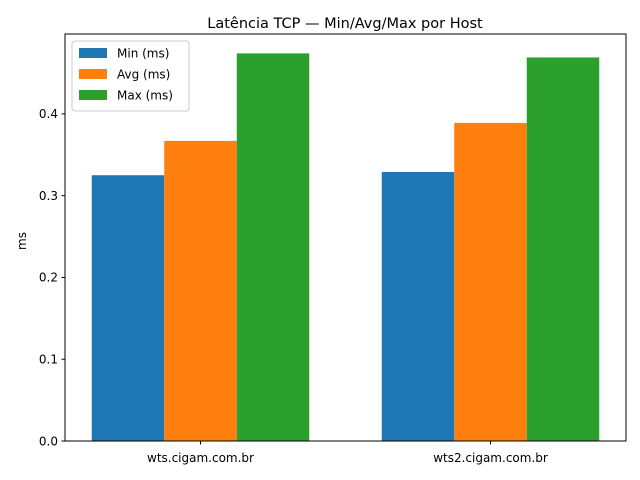 This screenshot has width=640, height=480. What do you see at coordinates (347, 453) in the screenshot?
I see `x-axis-ticks: wts.cigam.com.br wts2.cigam.com.br` at bounding box center [347, 453].